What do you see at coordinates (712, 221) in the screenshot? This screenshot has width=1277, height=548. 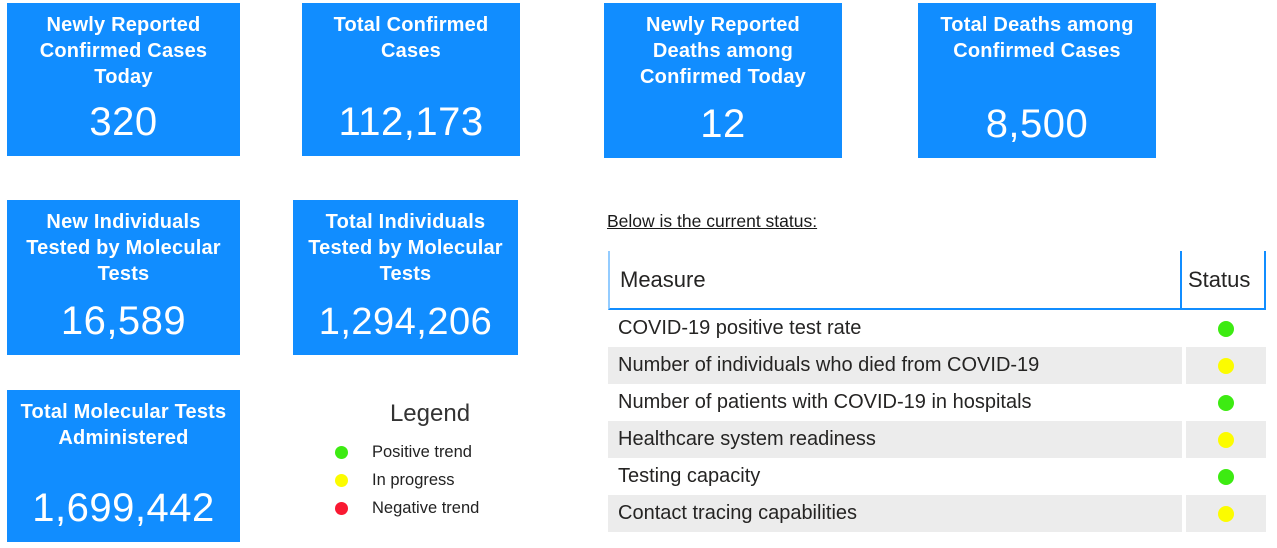 I see `status-heading: Below is the current status:` at bounding box center [712, 221].